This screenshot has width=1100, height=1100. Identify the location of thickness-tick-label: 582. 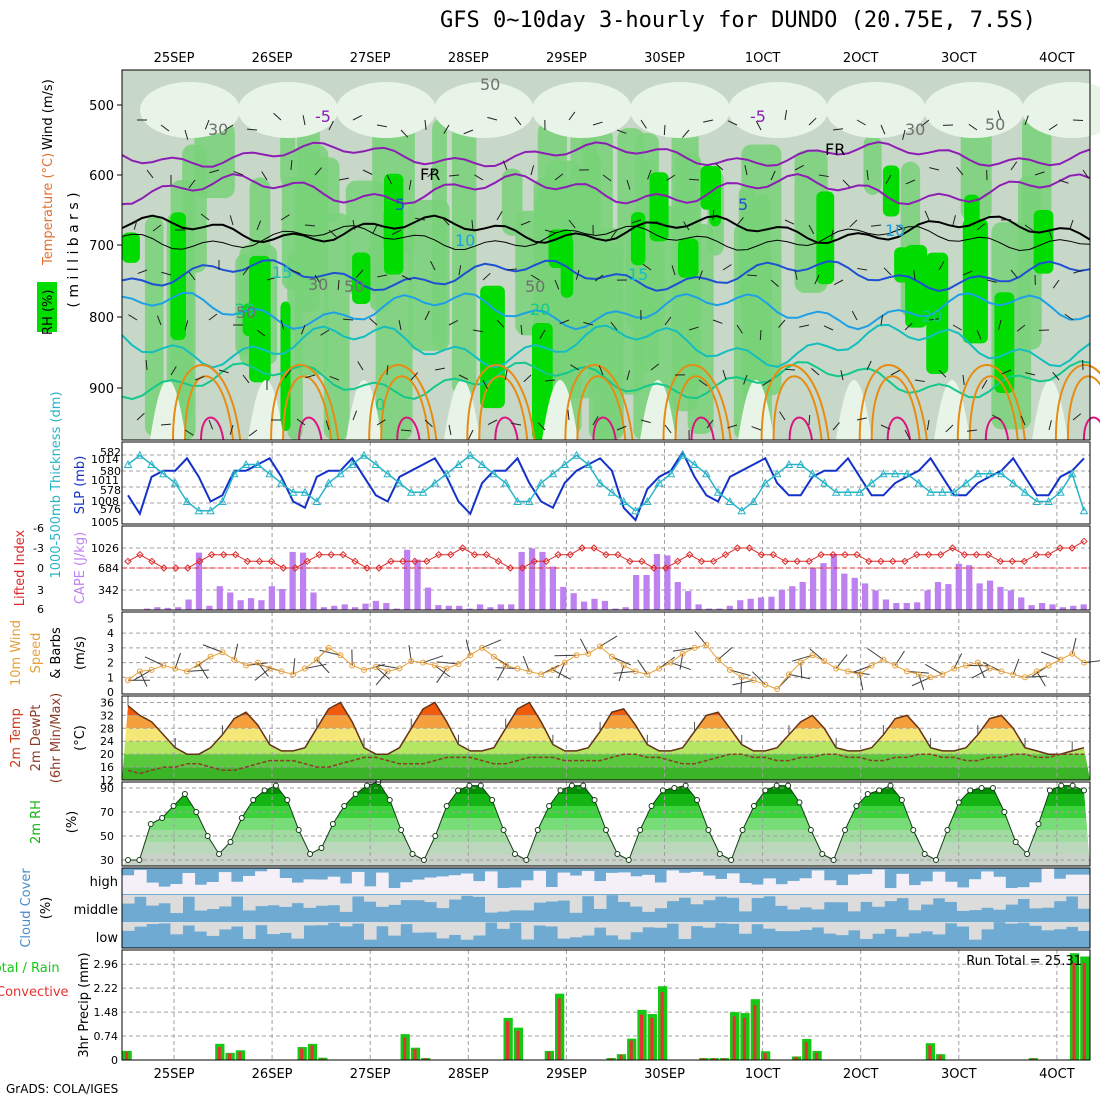
(110, 452).